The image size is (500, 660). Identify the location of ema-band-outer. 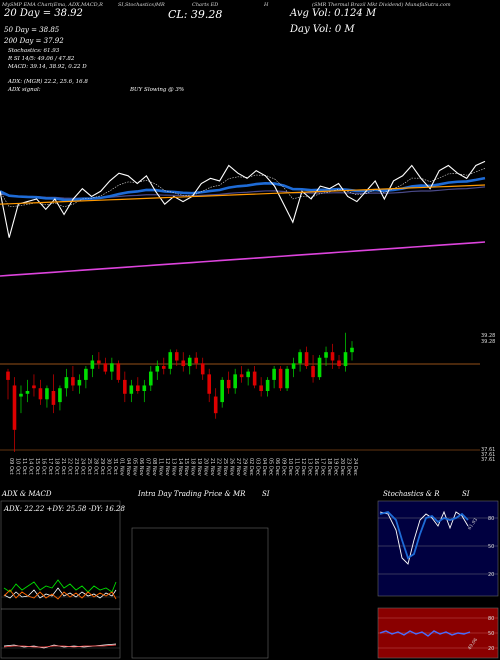
(243, 192).